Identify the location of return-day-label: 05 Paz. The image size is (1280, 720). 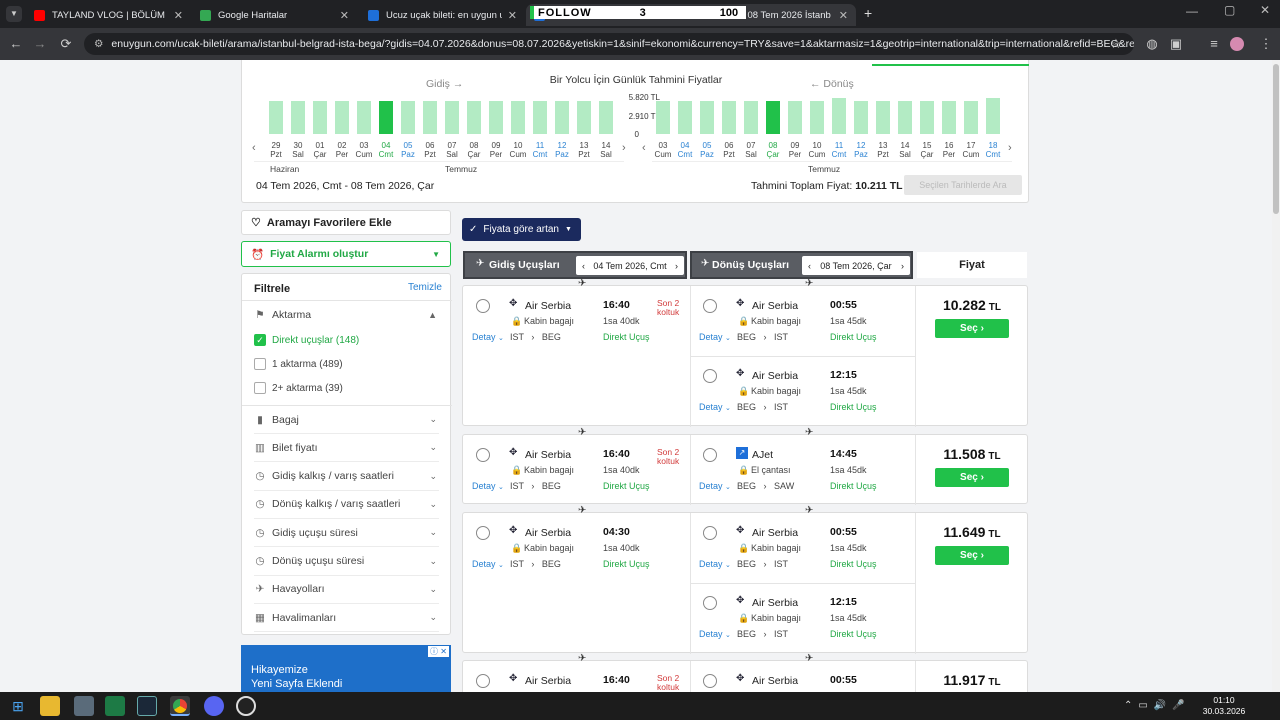
(707, 150).